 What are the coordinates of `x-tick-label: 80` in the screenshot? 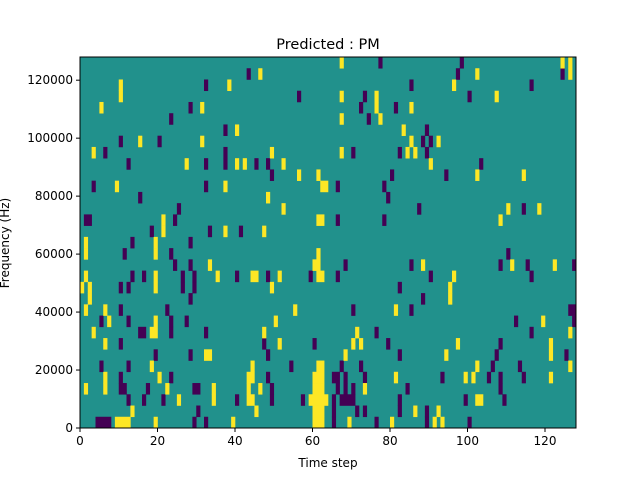 It's located at (389, 441).